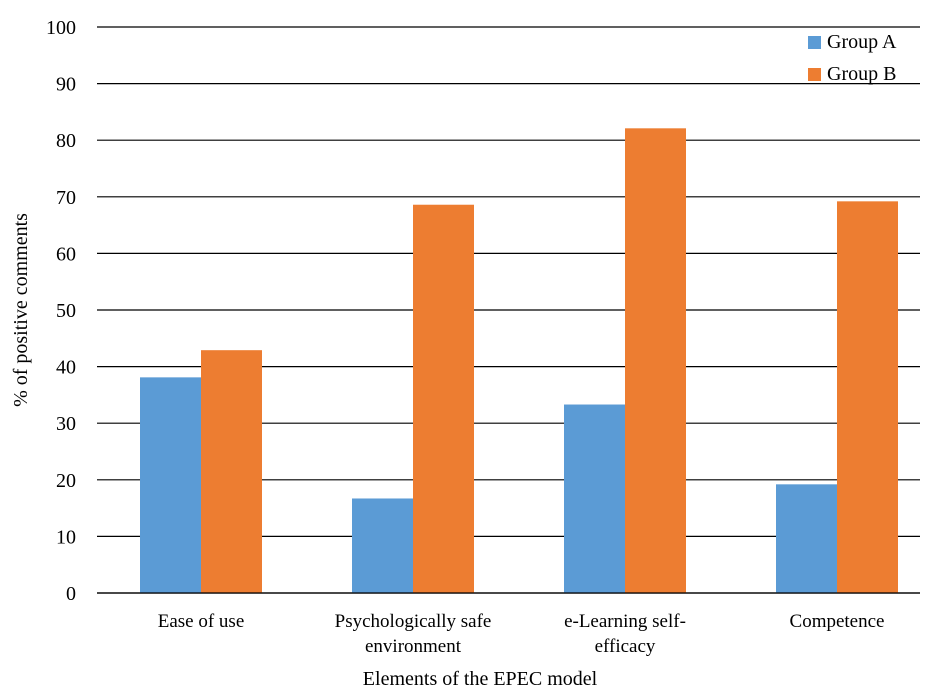 The width and height of the screenshot is (933, 698). Describe the element at coordinates (66, 198) in the screenshot. I see `y-tick-label: 70` at that location.